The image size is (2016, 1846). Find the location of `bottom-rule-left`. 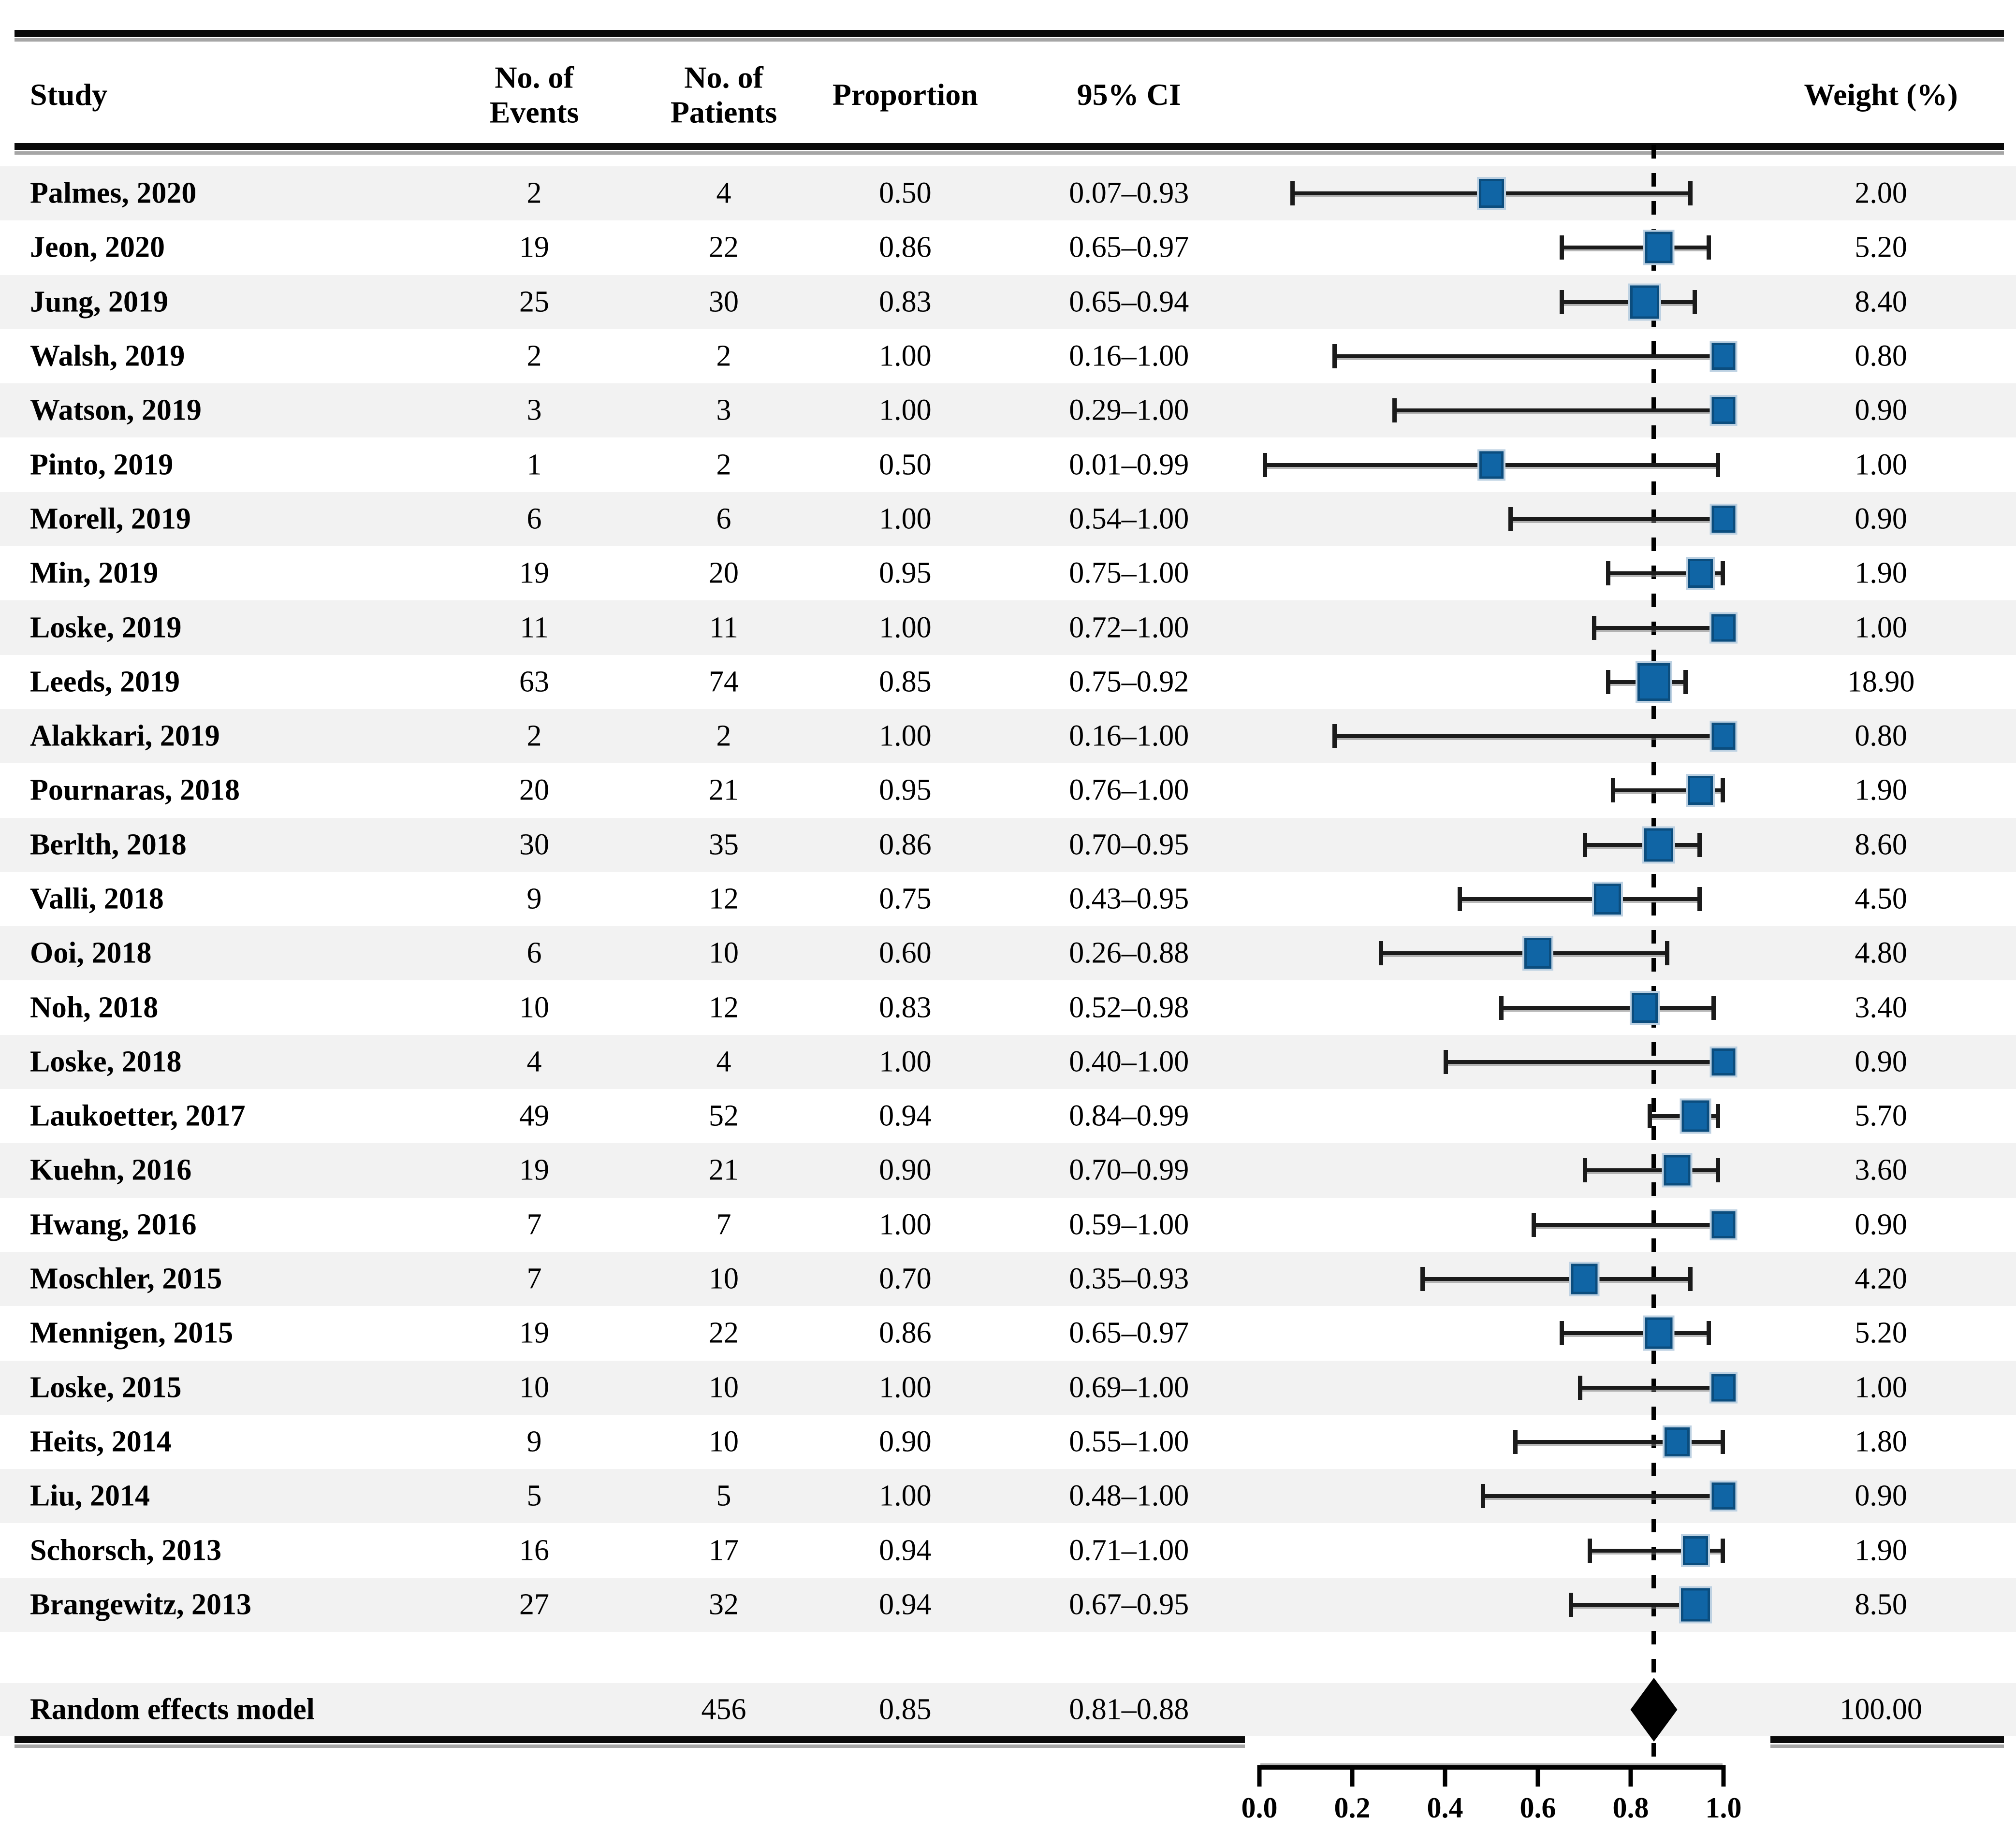

bottom-rule-left is located at coordinates (630, 1742).